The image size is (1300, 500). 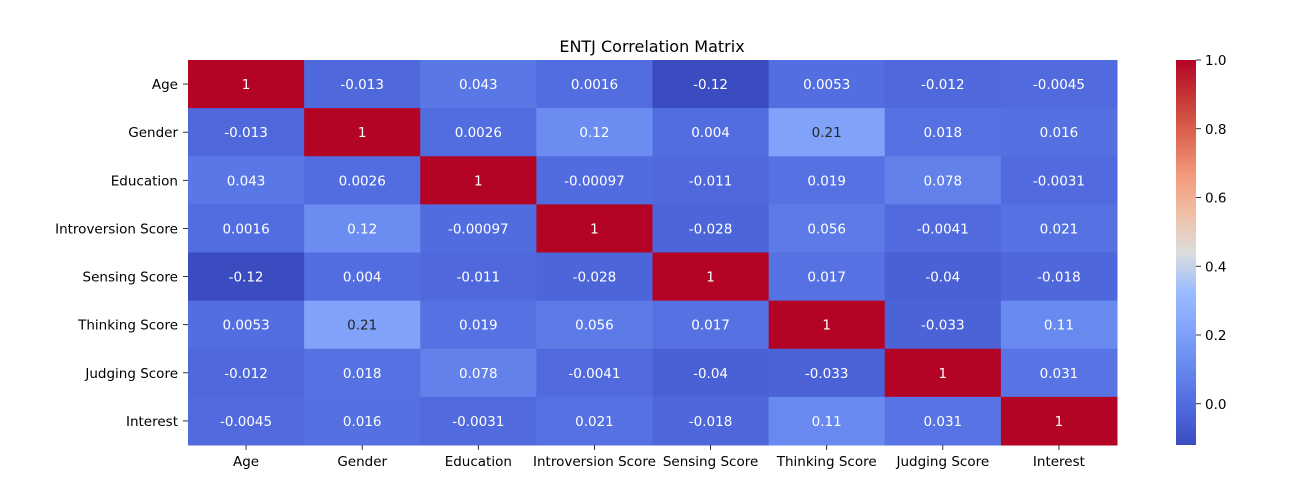 What do you see at coordinates (1059, 462) in the screenshot?
I see `column-label: Interest` at bounding box center [1059, 462].